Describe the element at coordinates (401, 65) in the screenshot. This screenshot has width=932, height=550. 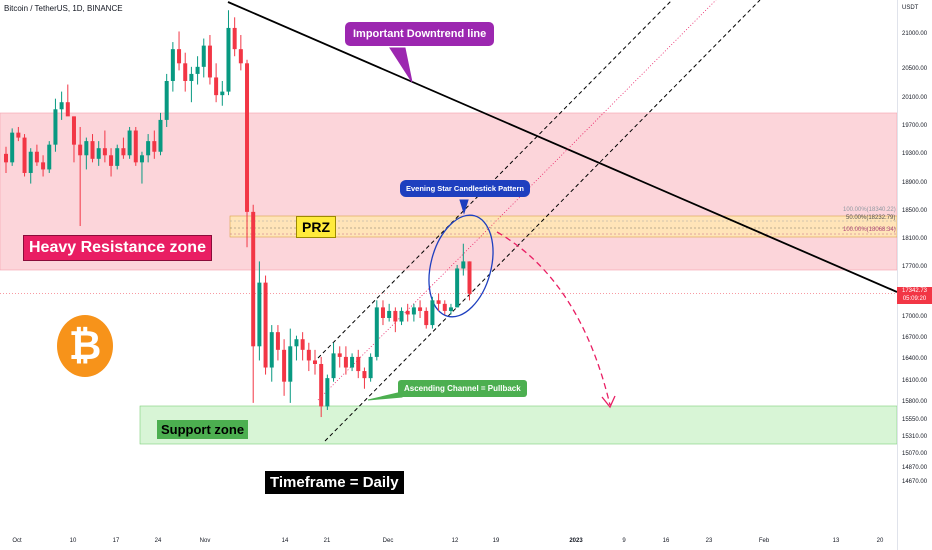
I see `downtrend-callout-pointer` at that location.